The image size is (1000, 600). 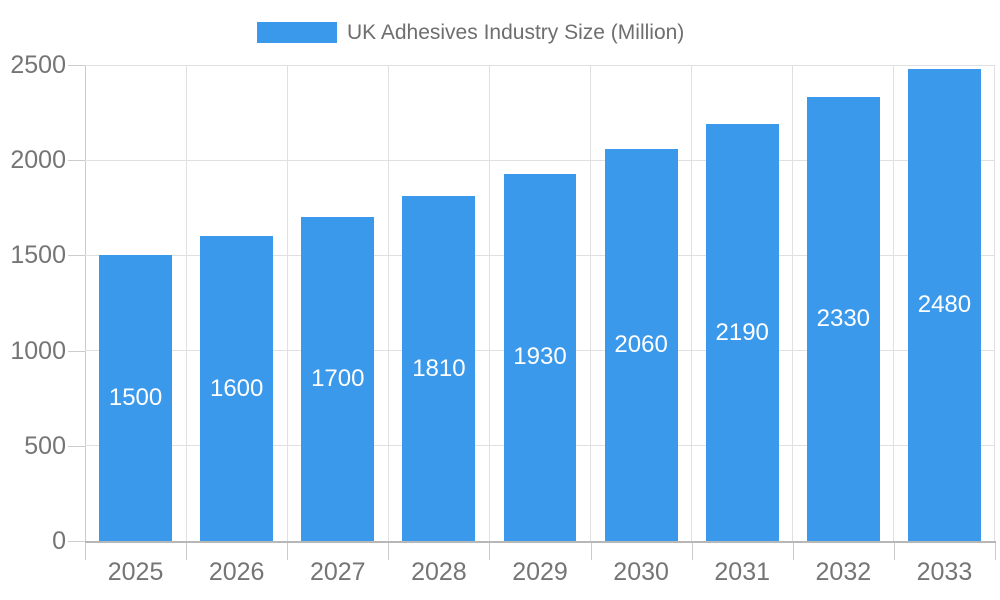 I want to click on bar: 2480, so click(x=944, y=304).